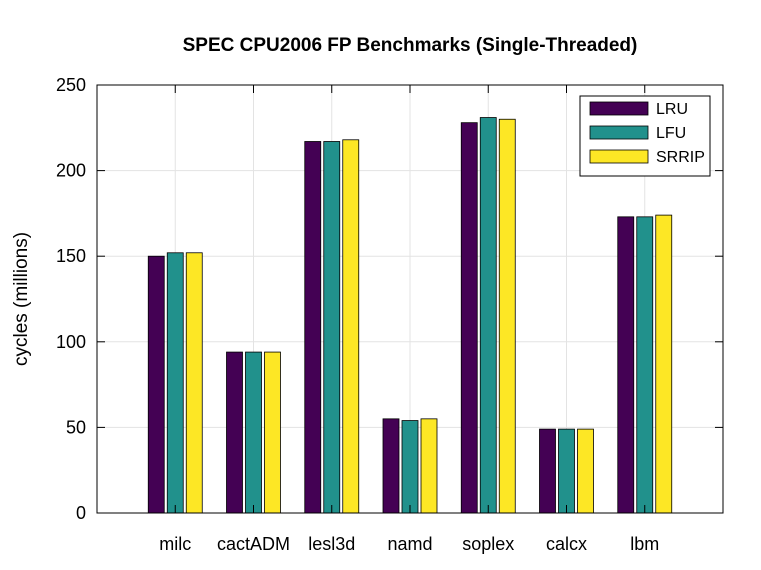 The image size is (761, 570). Describe the element at coordinates (585, 471) in the screenshot. I see `bar-srrip-calcx` at that location.